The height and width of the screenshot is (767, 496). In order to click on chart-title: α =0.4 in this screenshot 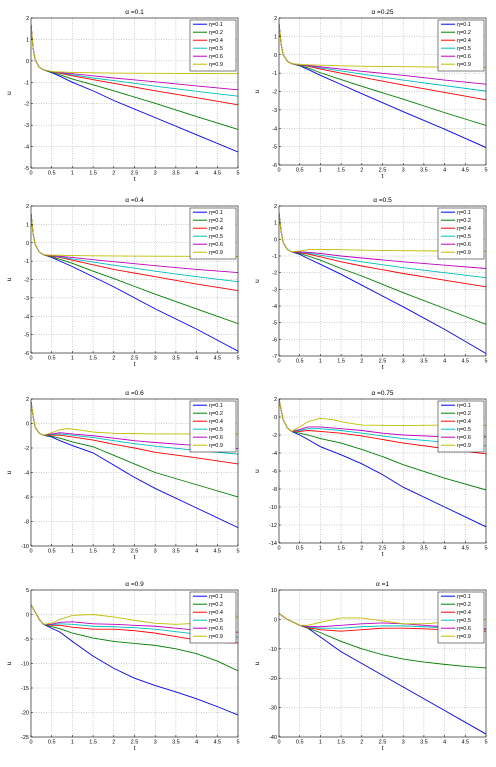, I will do `click(134, 200)`.